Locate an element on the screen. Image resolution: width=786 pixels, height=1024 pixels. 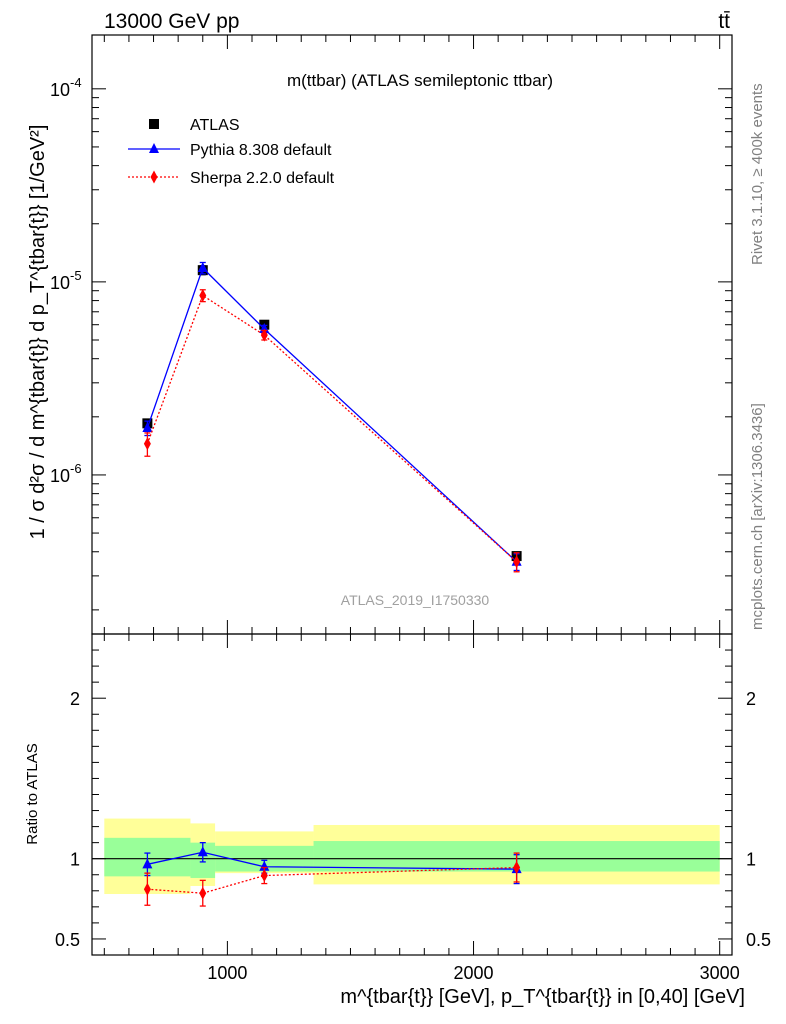
mcplots-credit-label: mcplots.cern.ch [arXiv:1306.3436] is located at coordinates (757, 516).